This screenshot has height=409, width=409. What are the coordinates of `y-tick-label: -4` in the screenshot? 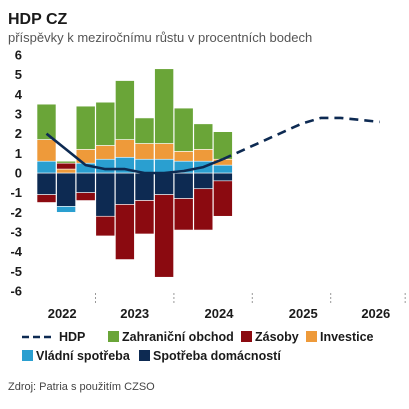 It's located at (16, 251).